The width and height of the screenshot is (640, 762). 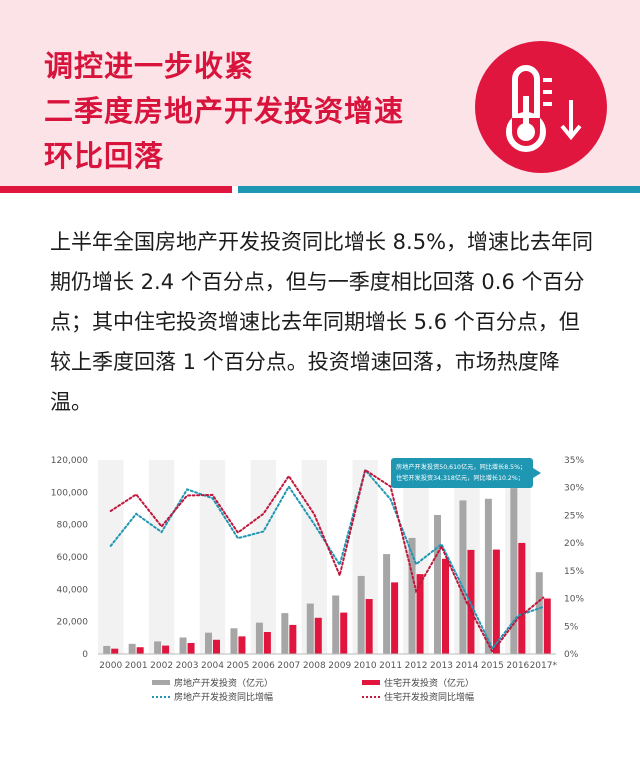 What do you see at coordinates (544, 666) in the screenshot?
I see `x-tick-label: 2017*` at bounding box center [544, 666].